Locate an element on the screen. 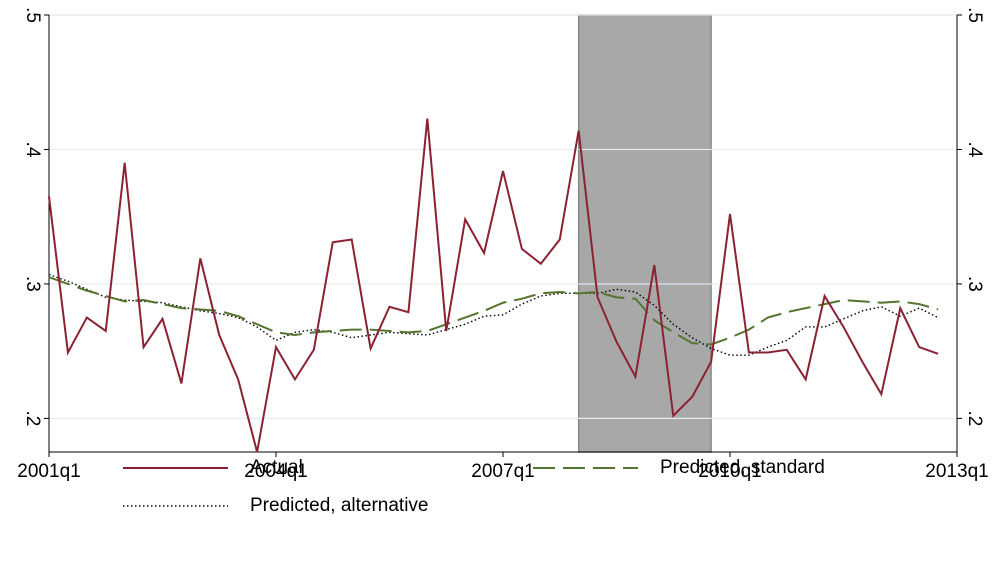  x-tick-label: 2013q1 is located at coordinates (956, 471).